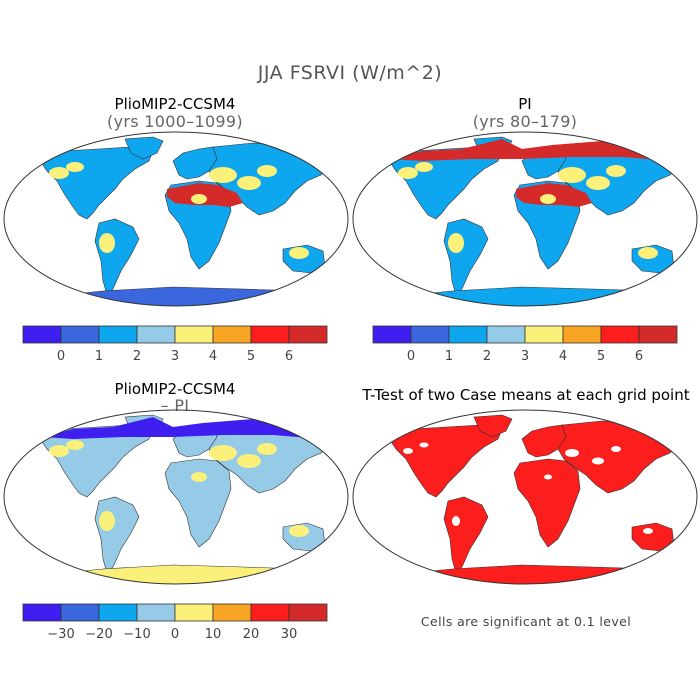 Image resolution: width=700 pixels, height=700 pixels. What do you see at coordinates (175, 104) in the screenshot?
I see `panel1-title: PlioMIP2-CCSM4` at bounding box center [175, 104].